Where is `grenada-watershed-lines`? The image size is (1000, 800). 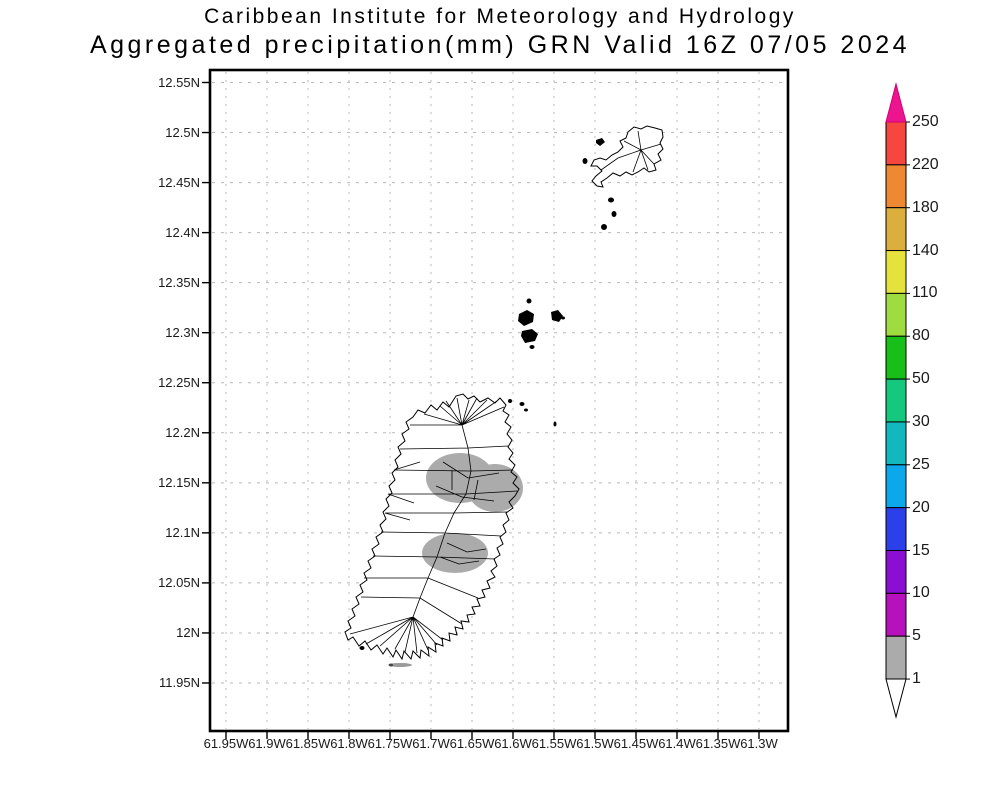
grenada-watershed-lines is located at coordinates (433, 525).